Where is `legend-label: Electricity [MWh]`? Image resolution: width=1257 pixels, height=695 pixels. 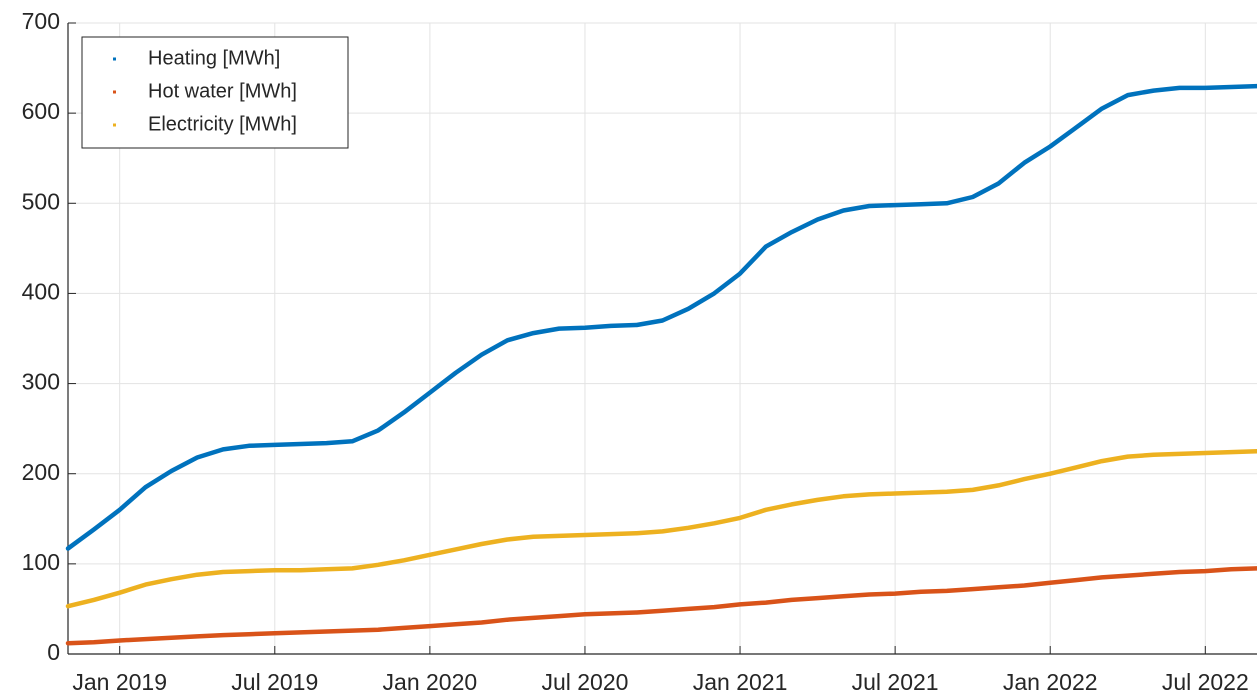 legend-label: Electricity [MWh] is located at coordinates (222, 124).